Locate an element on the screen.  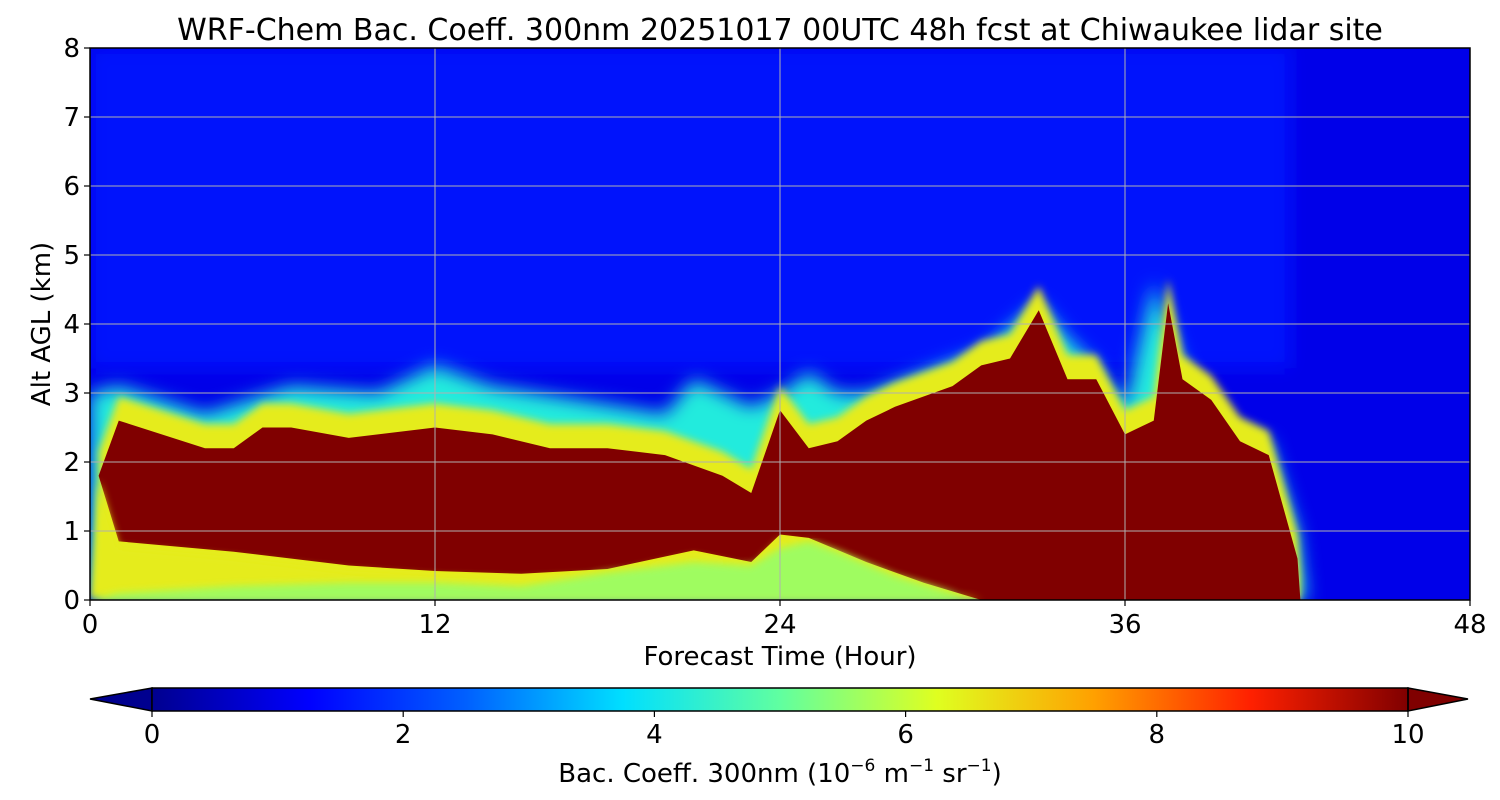
x-tick-label: 0 is located at coordinates (90, 625).